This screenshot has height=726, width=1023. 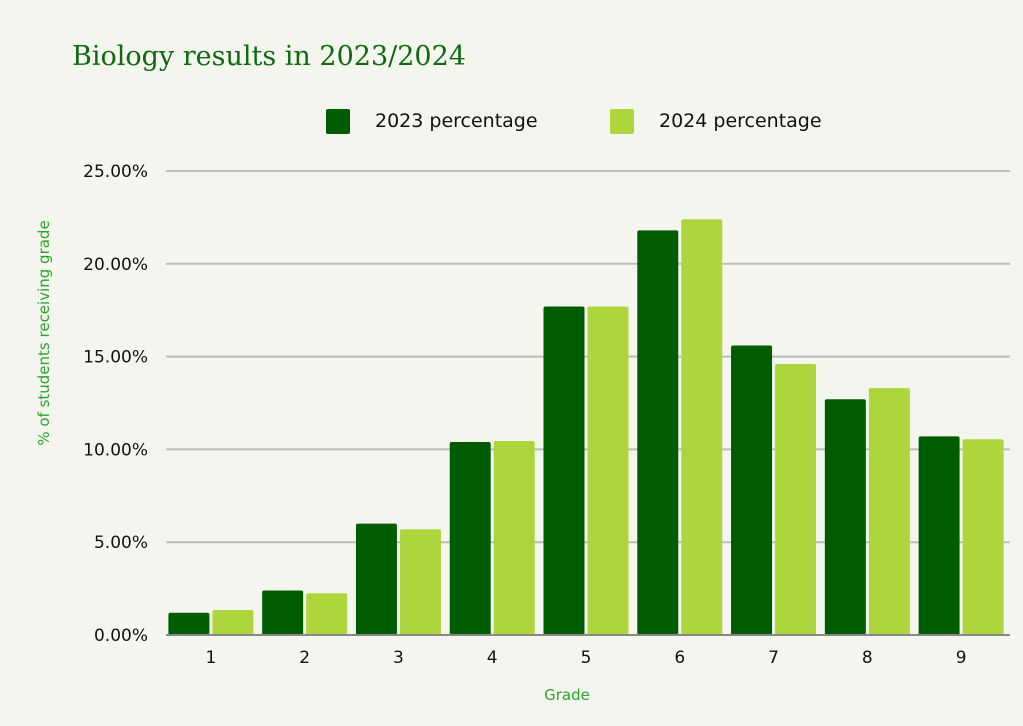 I want to click on legend-label-2023: 2023 percentage, so click(x=456, y=121).